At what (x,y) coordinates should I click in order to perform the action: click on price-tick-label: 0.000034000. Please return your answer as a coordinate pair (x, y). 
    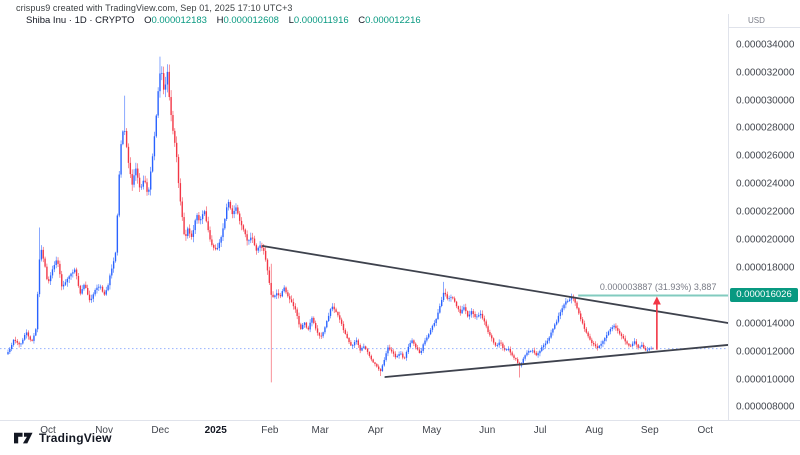
    Looking at the image, I should click on (765, 45).